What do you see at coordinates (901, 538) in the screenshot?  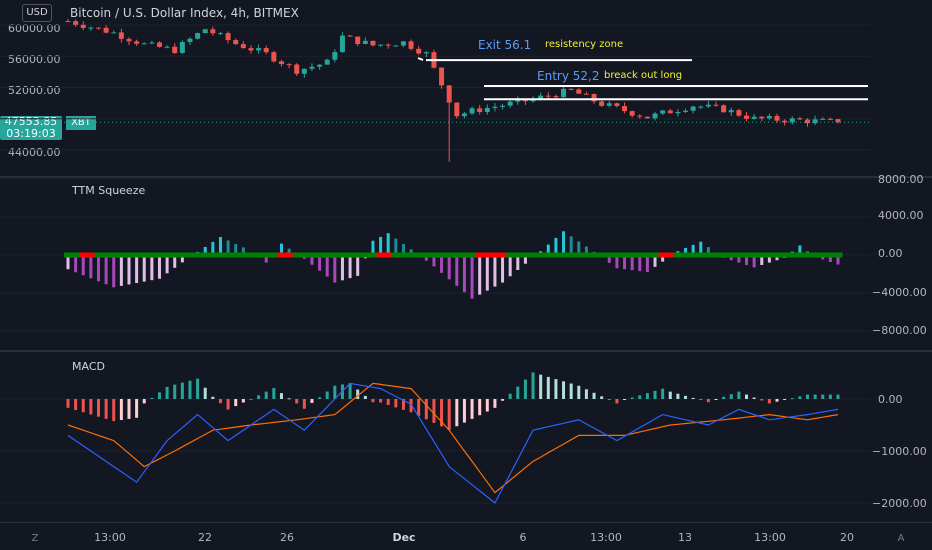 I see `auto-scale-button: A` at bounding box center [901, 538].